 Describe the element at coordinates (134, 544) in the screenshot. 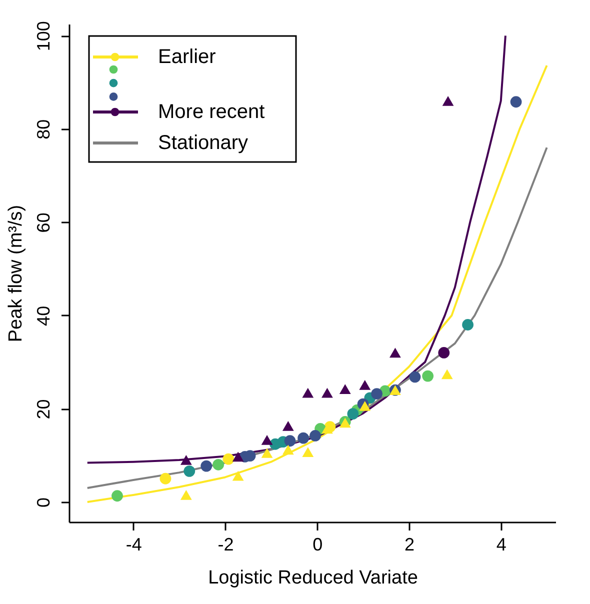

I see `x-tick-label: -4` at that location.